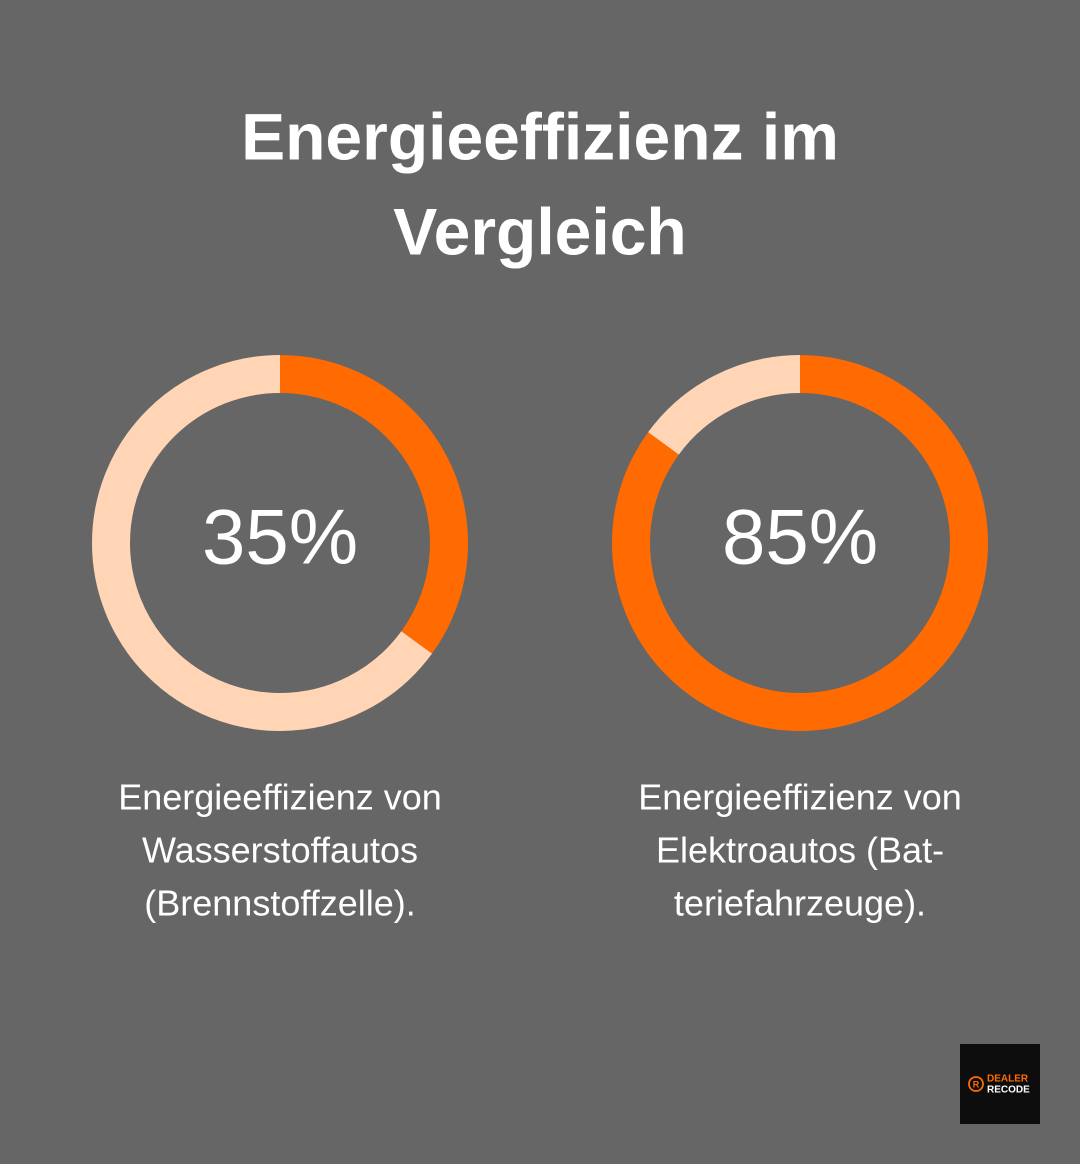 This screenshot has height=1164, width=1080. I want to click on caption-line: (Brennstoffzelle)., so click(279, 903).